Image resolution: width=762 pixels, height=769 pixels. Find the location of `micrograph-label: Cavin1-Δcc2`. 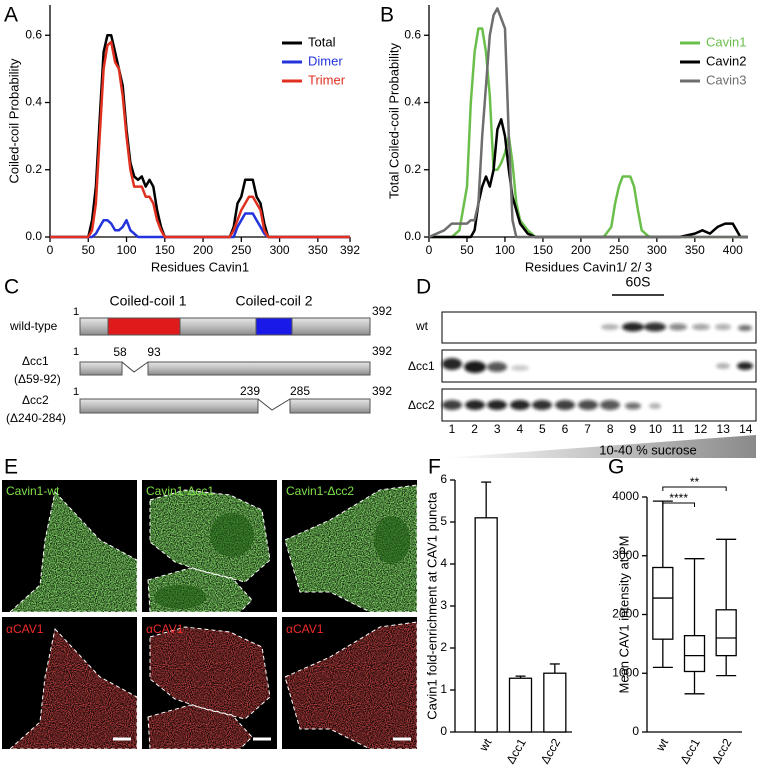

micrograph-label: Cavin1-Δcc2 is located at coordinates (320, 491).